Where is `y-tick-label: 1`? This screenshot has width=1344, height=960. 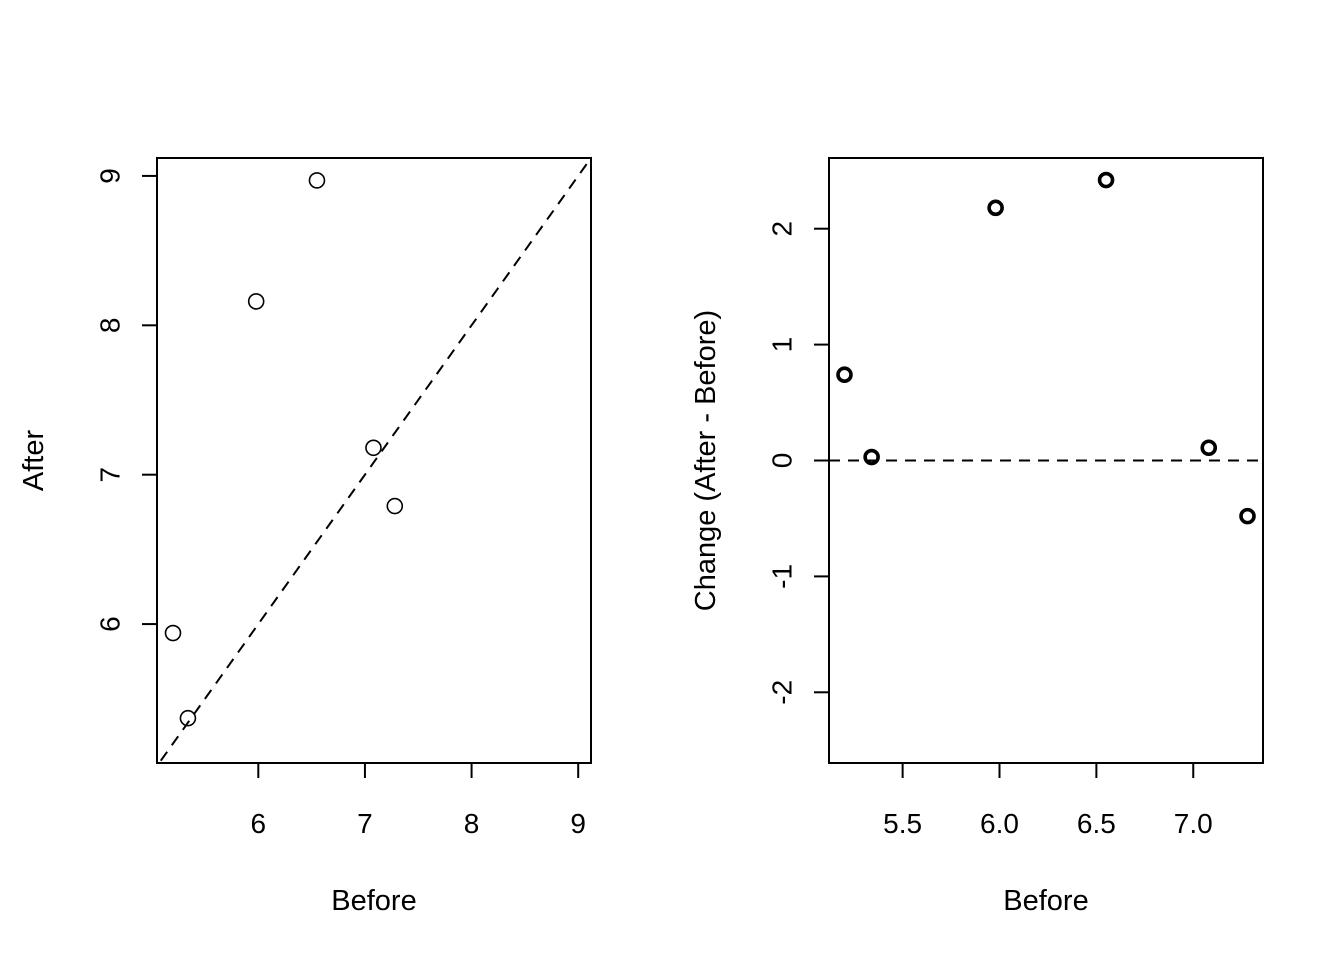
y-tick-label: 1 is located at coordinates (782, 345).